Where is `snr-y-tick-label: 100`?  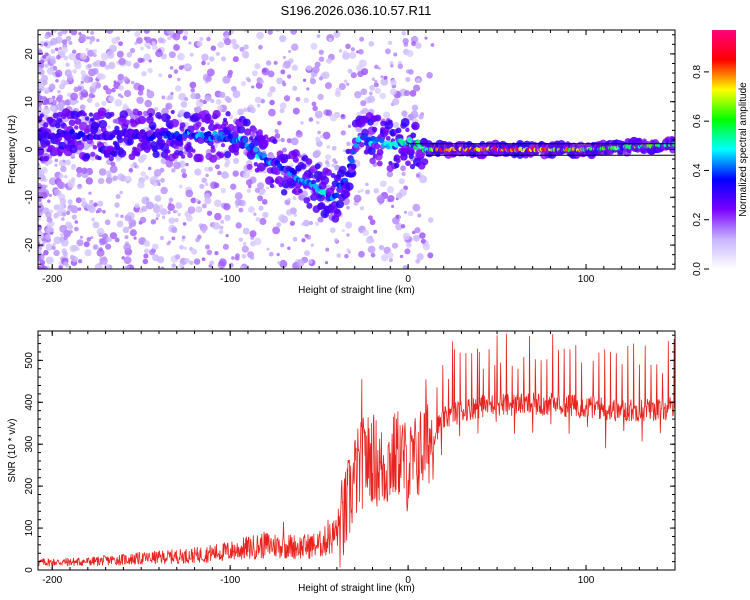
snr-y-tick-label: 100 is located at coordinates (29, 527).